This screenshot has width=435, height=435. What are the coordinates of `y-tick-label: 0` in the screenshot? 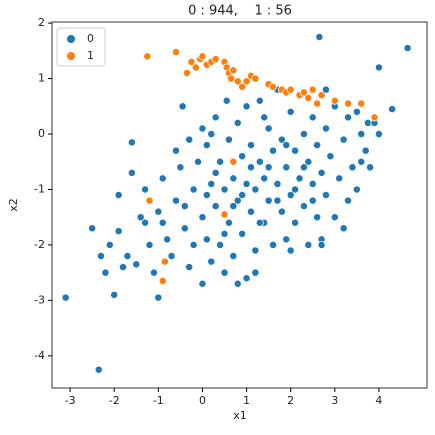 It's located at (41, 133).